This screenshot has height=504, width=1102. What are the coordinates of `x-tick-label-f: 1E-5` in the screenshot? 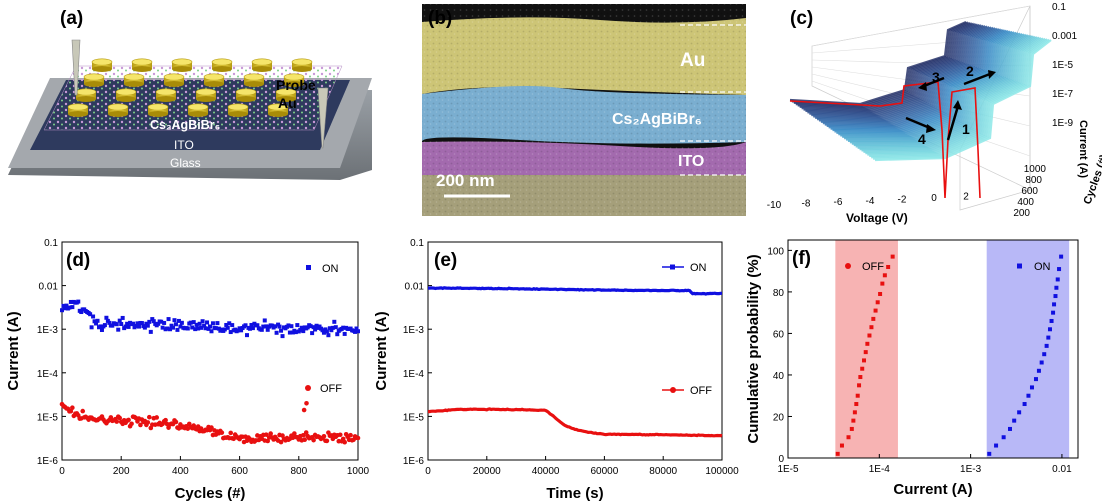 It's located at (788, 469).